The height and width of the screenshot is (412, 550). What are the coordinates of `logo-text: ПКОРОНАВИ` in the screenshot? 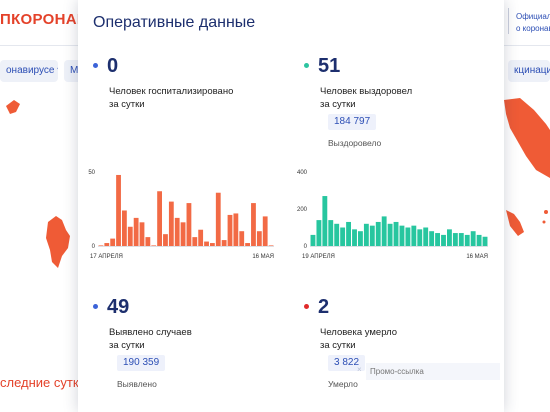 It's located at (40, 19).